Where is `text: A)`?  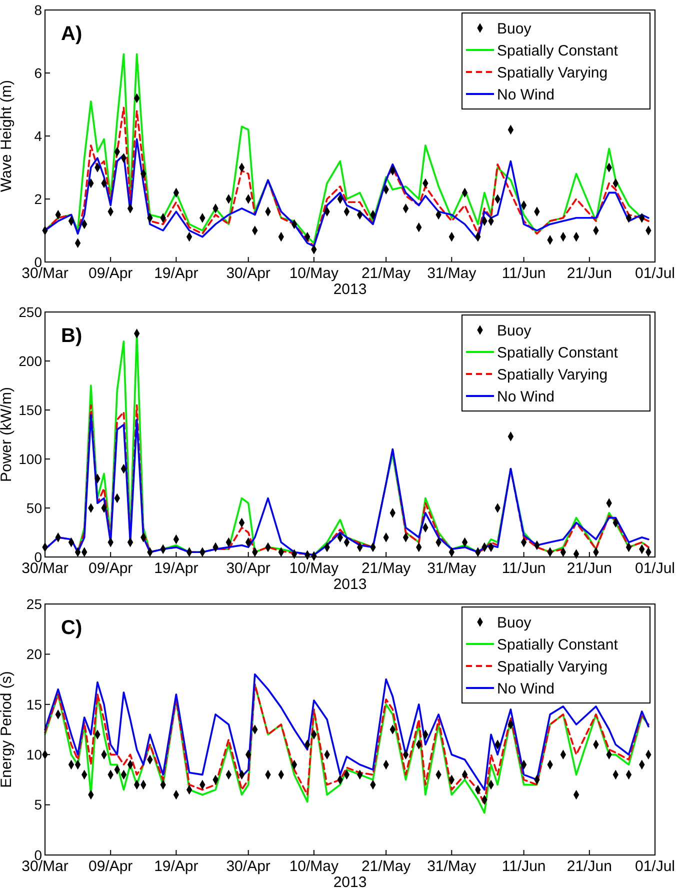
text: A) is located at coordinates (71, 34).